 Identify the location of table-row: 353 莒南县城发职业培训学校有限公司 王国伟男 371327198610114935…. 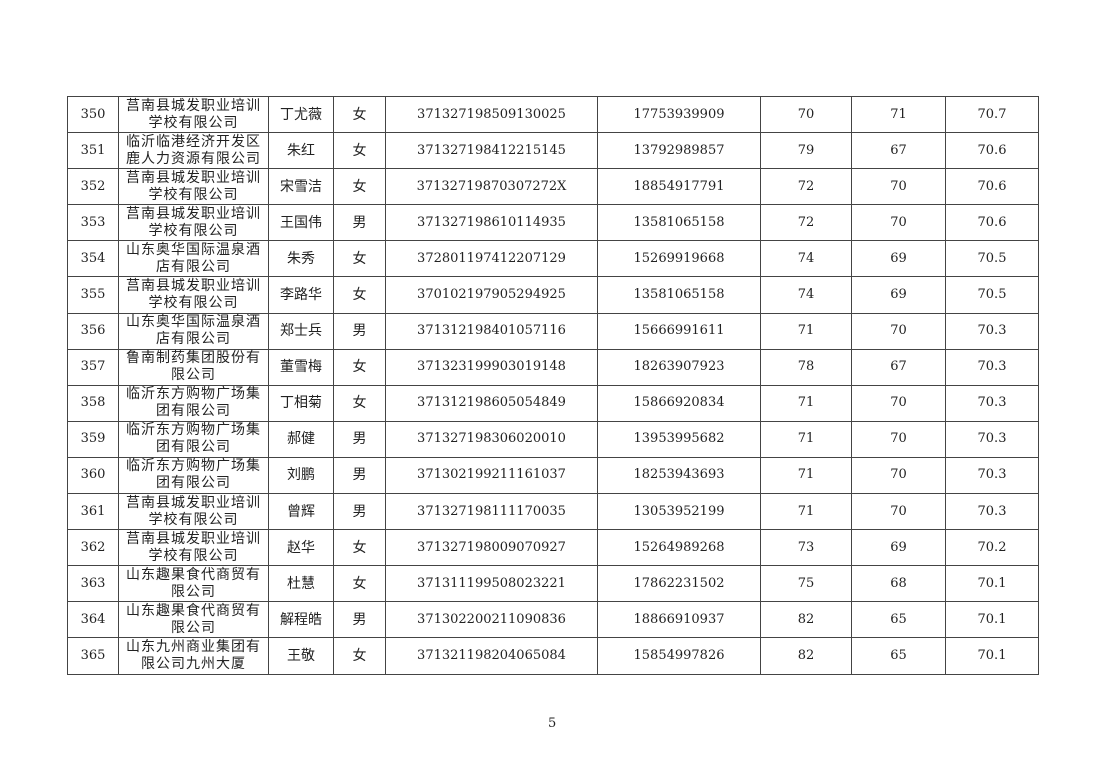
(553, 223).